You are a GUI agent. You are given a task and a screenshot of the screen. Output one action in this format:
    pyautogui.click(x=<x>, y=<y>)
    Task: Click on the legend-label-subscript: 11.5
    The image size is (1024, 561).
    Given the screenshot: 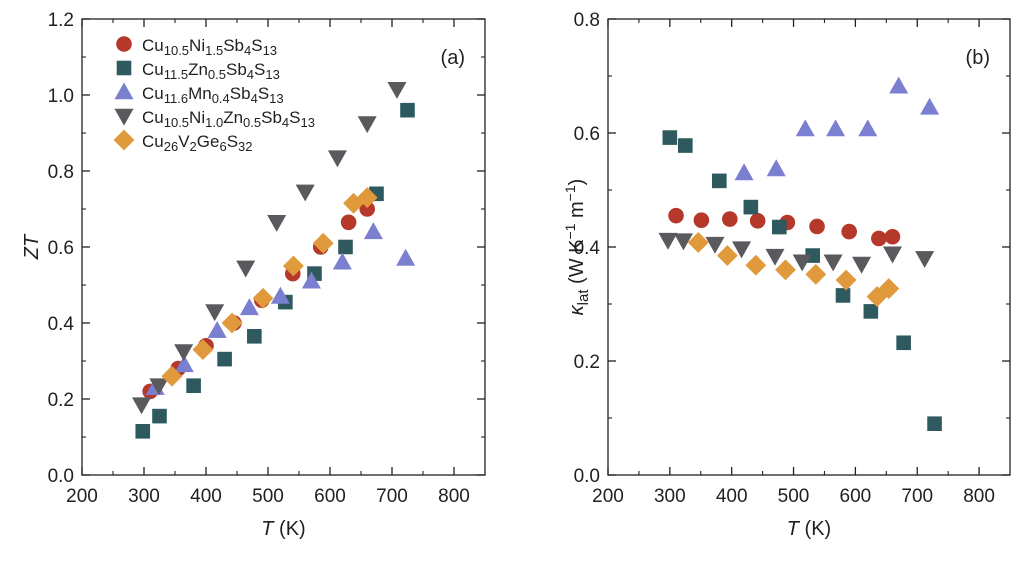 What is the action you would take?
    pyautogui.click(x=176, y=74)
    